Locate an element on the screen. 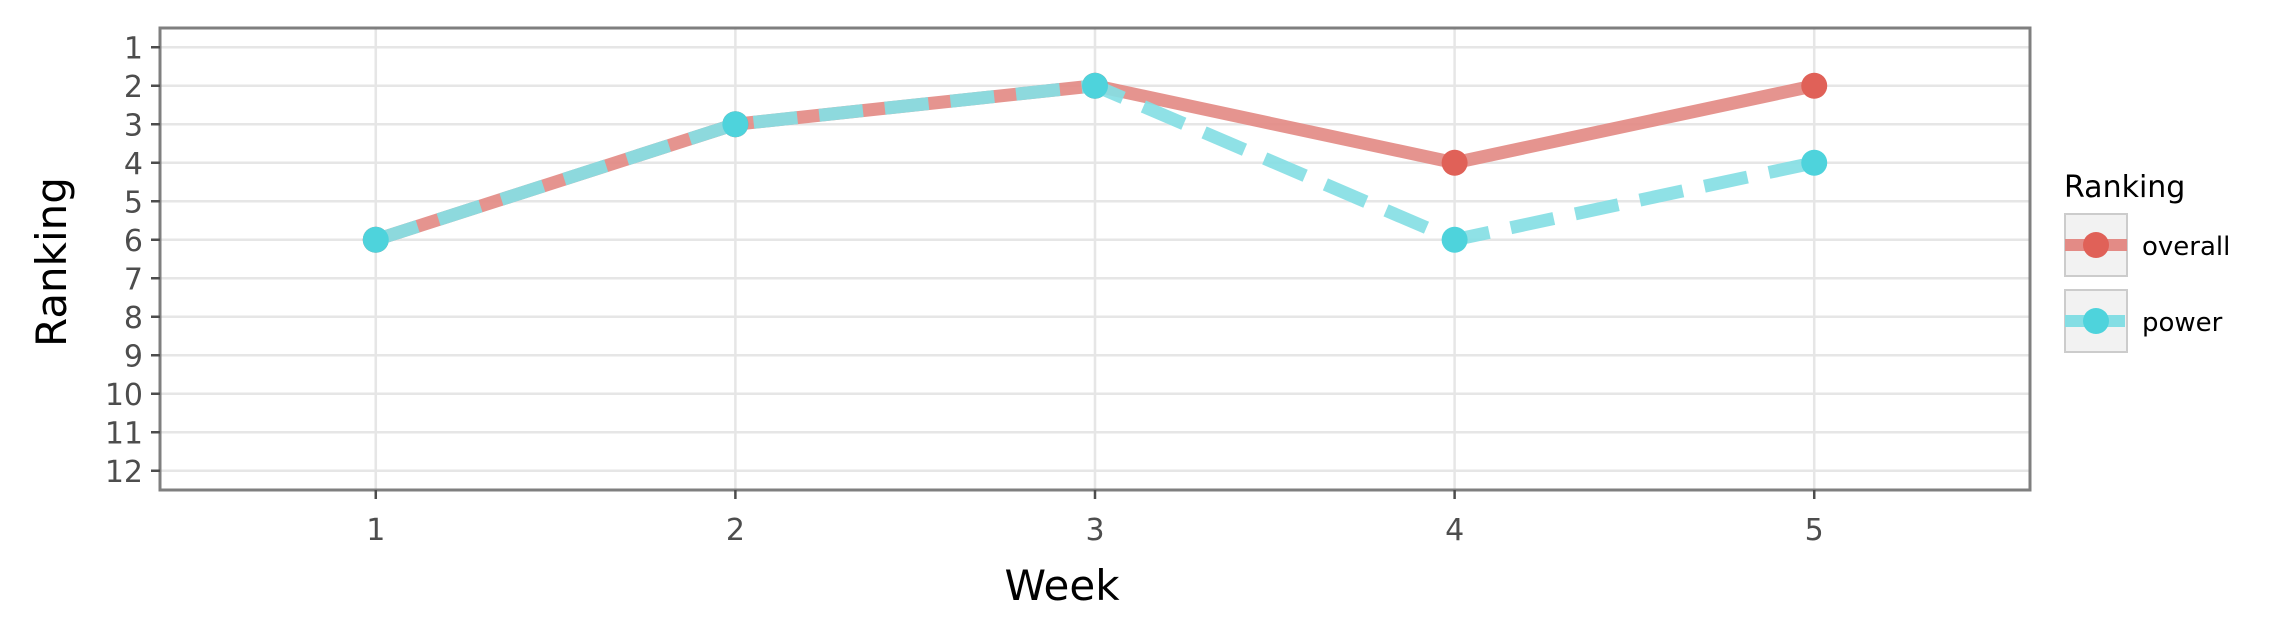  x-tick-label: 2 is located at coordinates (735, 530).